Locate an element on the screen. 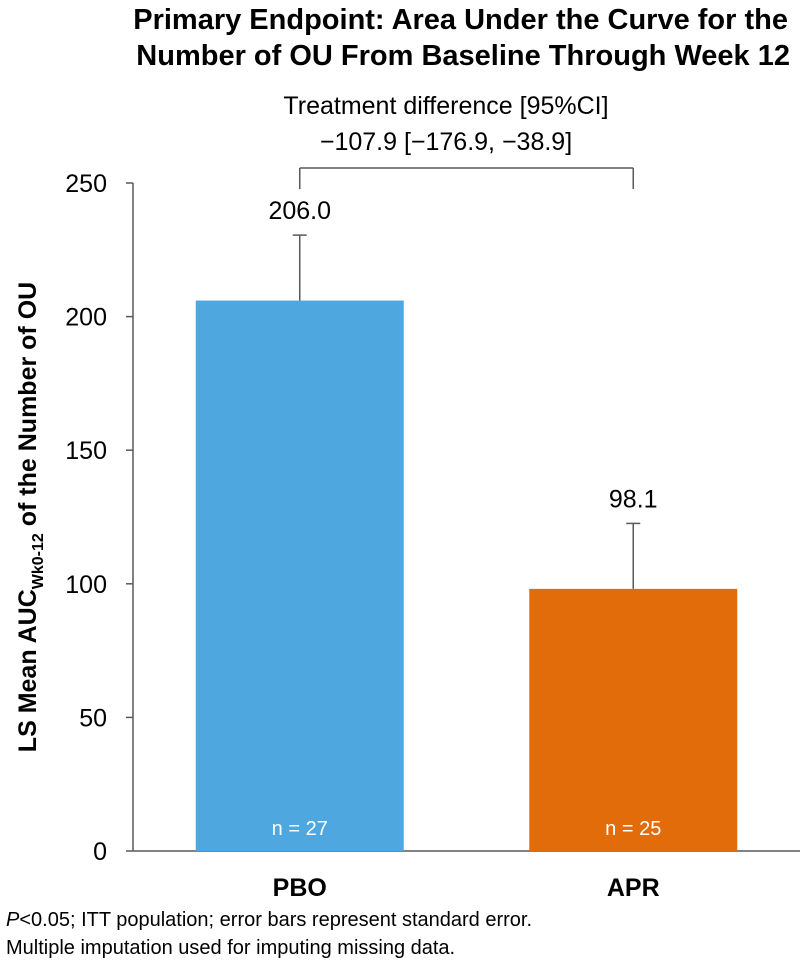 This screenshot has height=972, width=800. y-tick-label: 150 is located at coordinates (86, 451).